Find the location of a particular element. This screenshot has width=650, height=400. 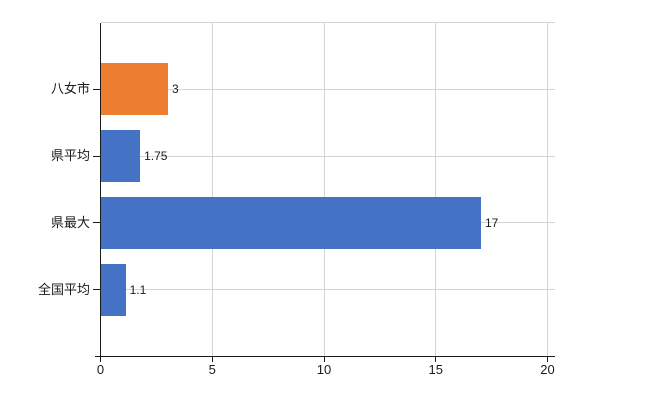

bar-value-label: 1.75 is located at coordinates (156, 156).